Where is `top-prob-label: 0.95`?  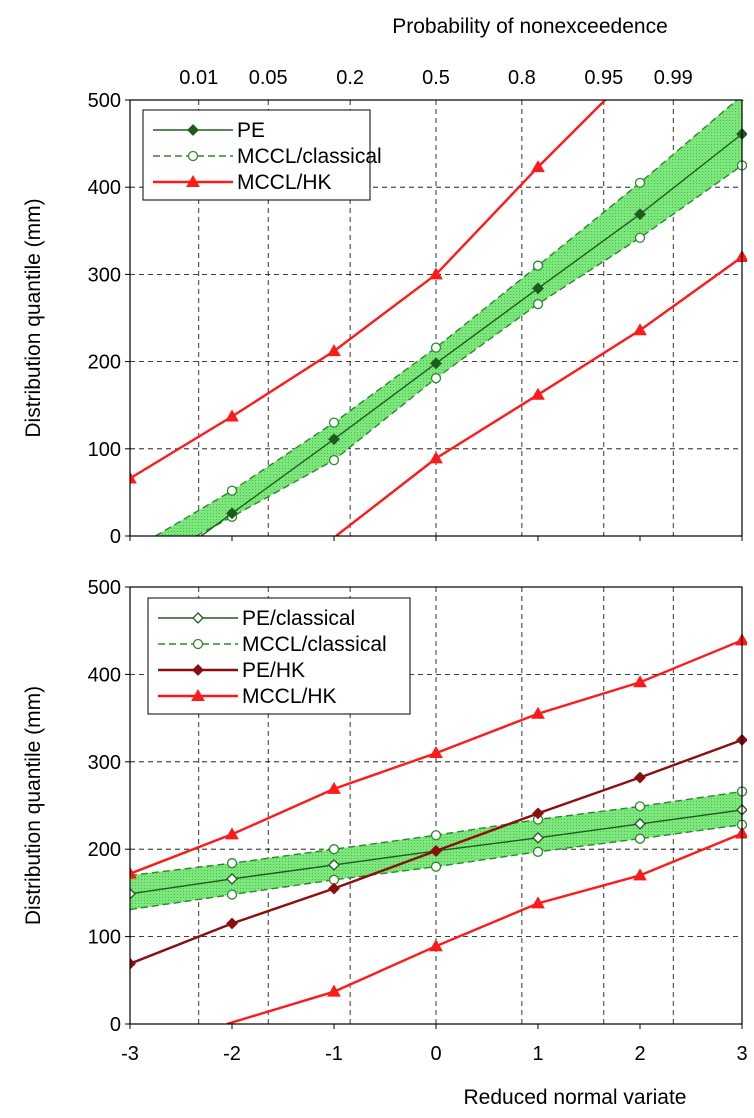 top-prob-label: 0.95 is located at coordinates (603, 78).